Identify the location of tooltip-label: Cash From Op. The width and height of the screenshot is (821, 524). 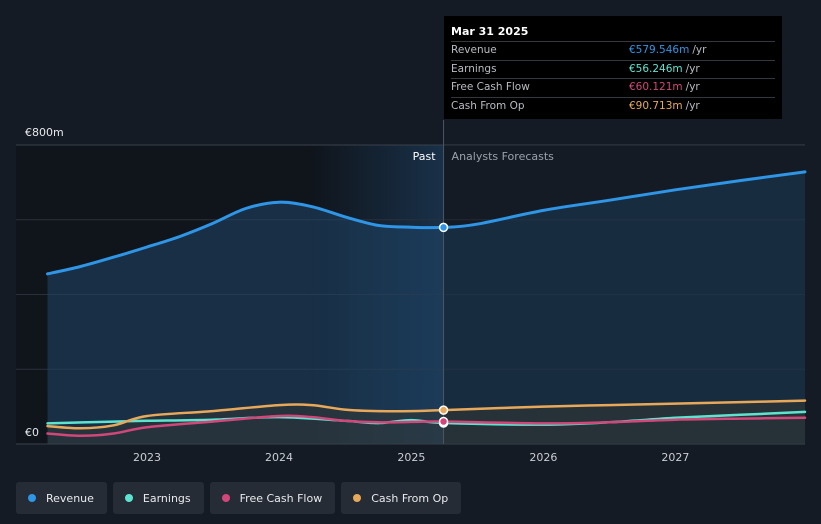
(488, 105).